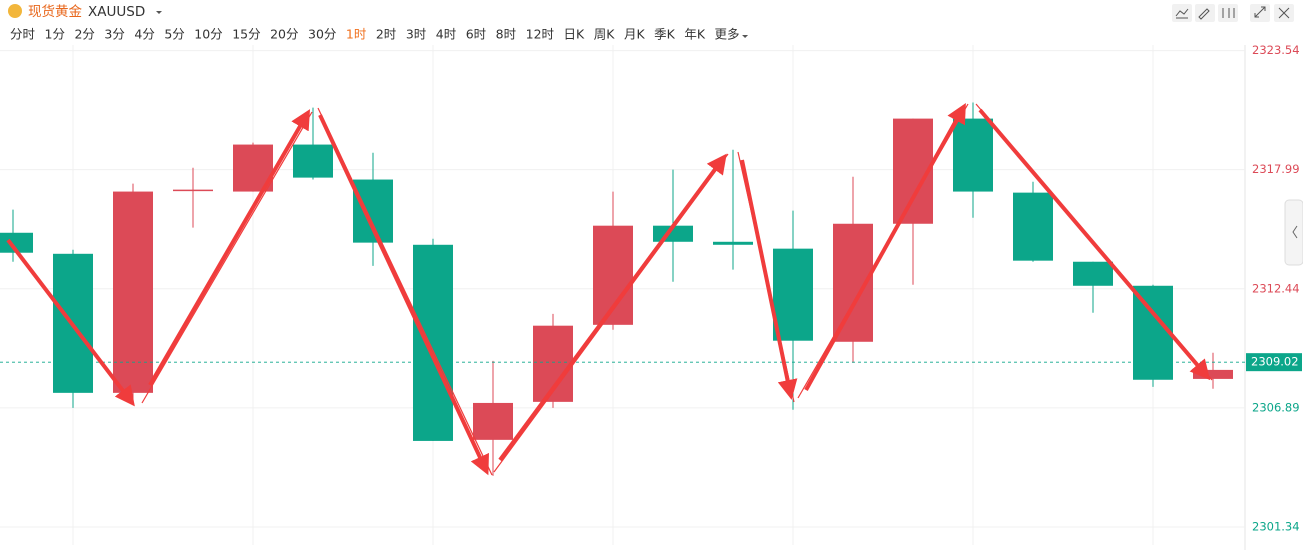  Describe the element at coordinates (575, 34) in the screenshot. I see `timeframe-tab: 日K` at that location.